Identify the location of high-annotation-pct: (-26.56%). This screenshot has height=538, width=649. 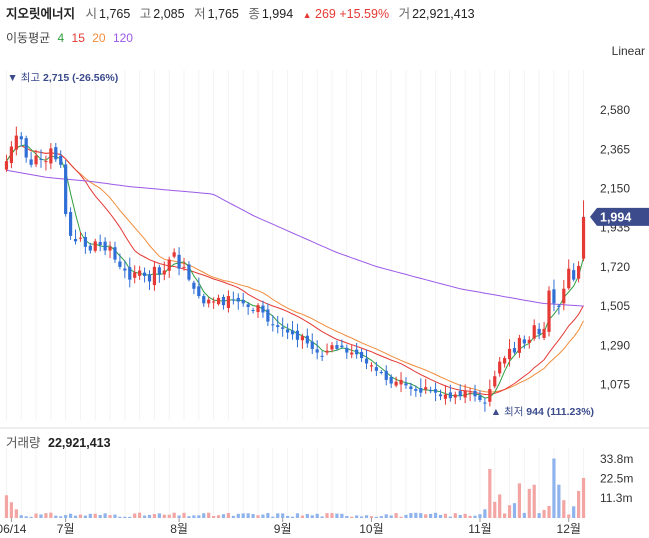
(95, 78).